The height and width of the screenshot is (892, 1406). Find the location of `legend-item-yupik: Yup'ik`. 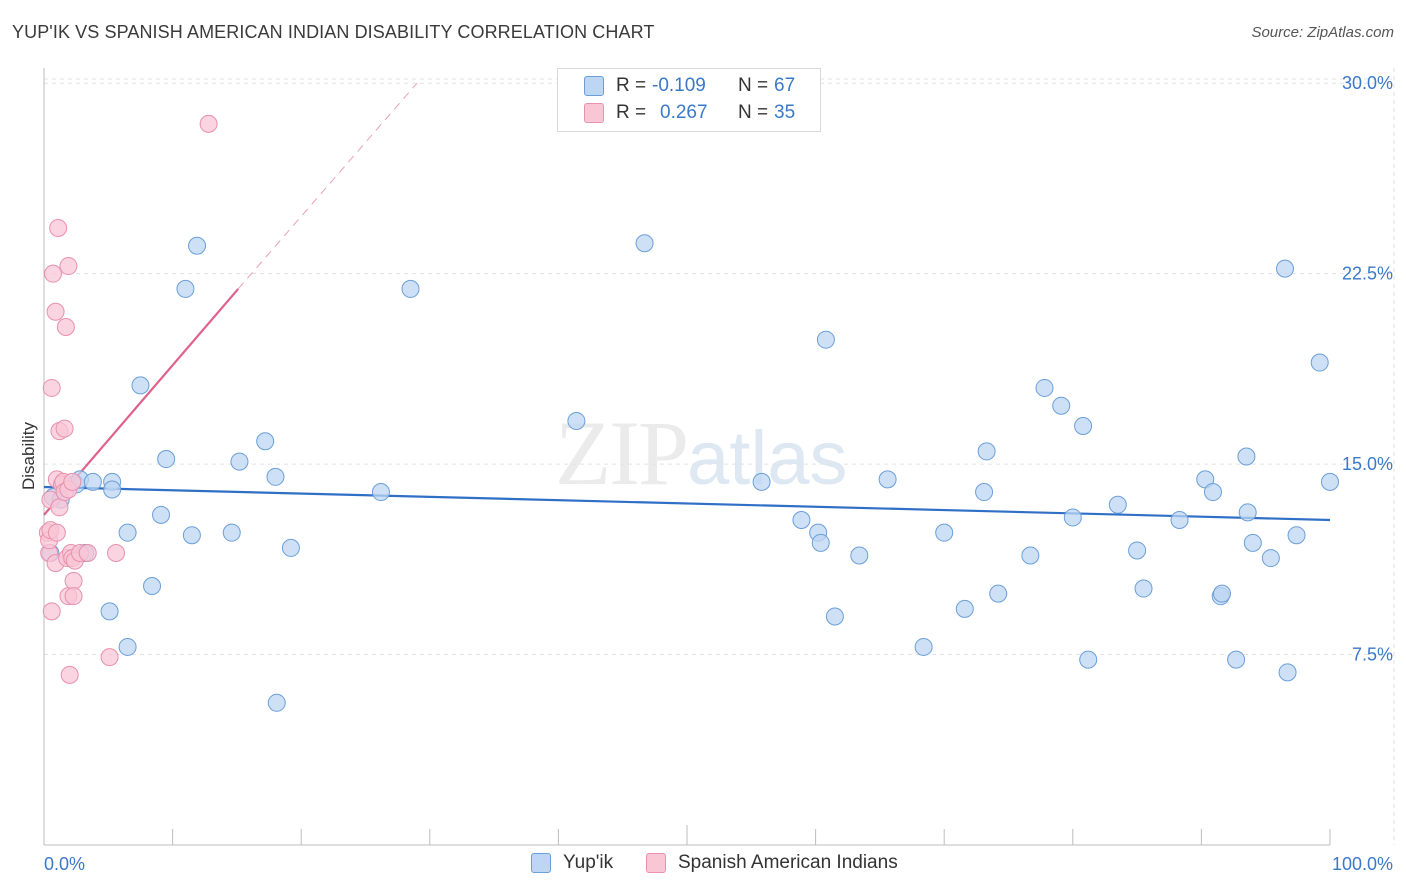

legend-item-yupik: Yup'ik is located at coordinates (572, 863).